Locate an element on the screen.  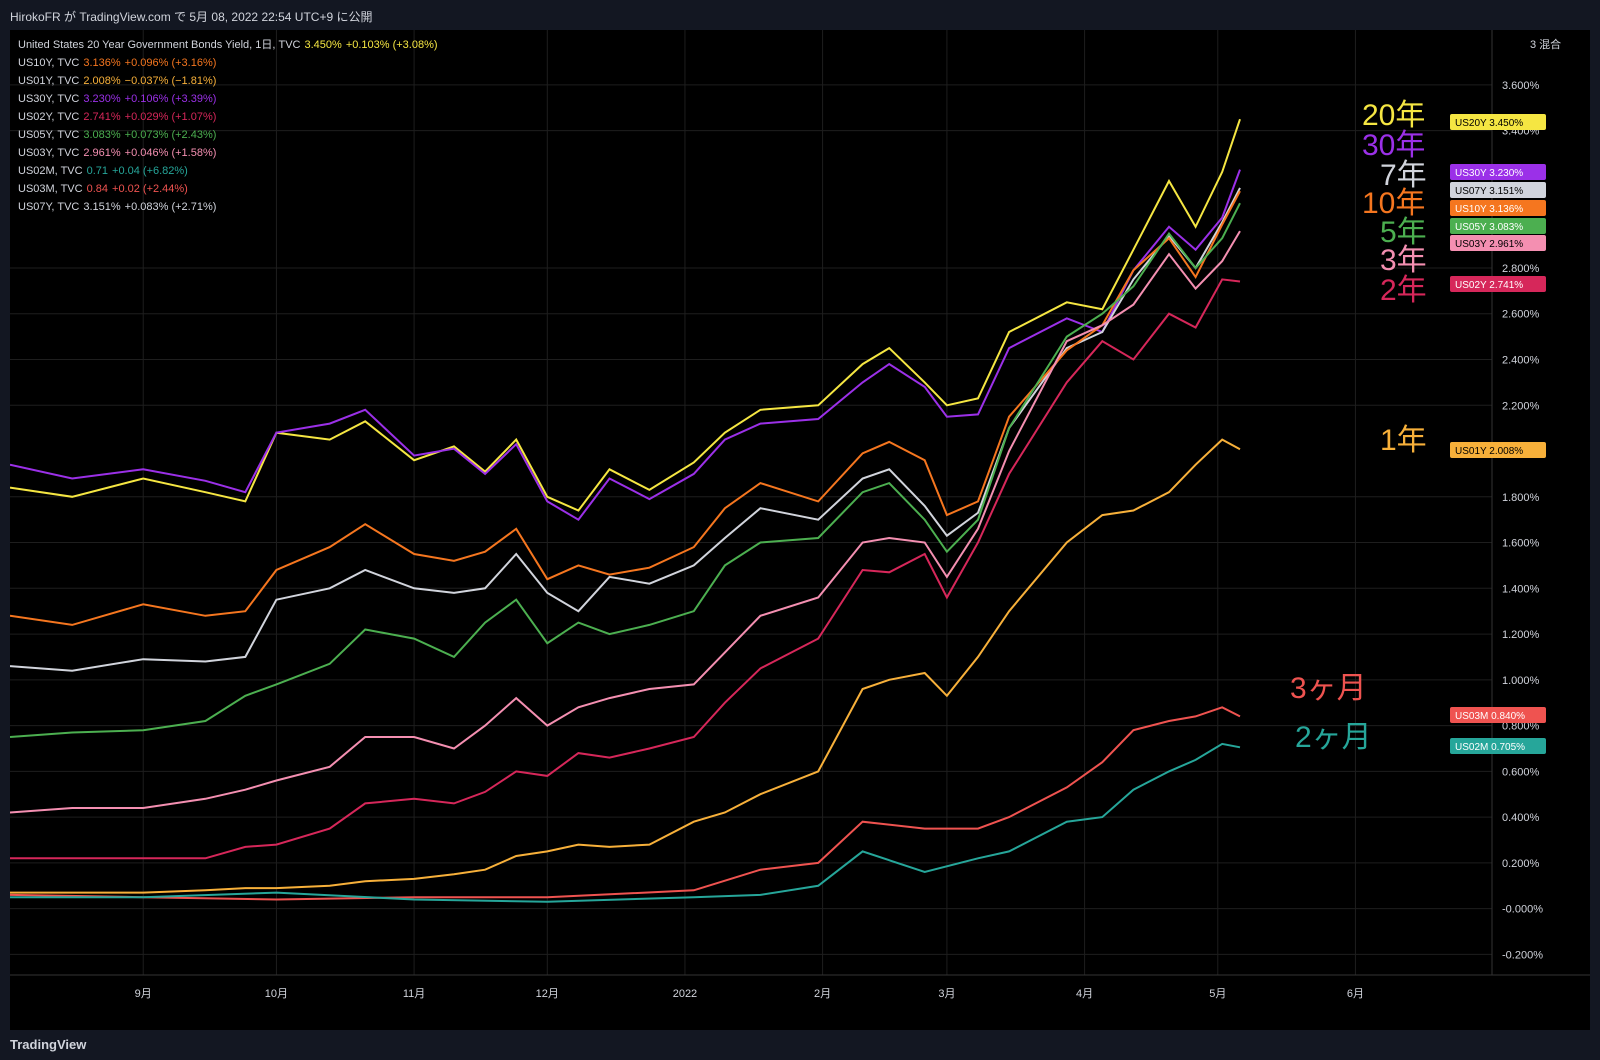
y-tick-label: 0.200% is located at coordinates (1521, 864).